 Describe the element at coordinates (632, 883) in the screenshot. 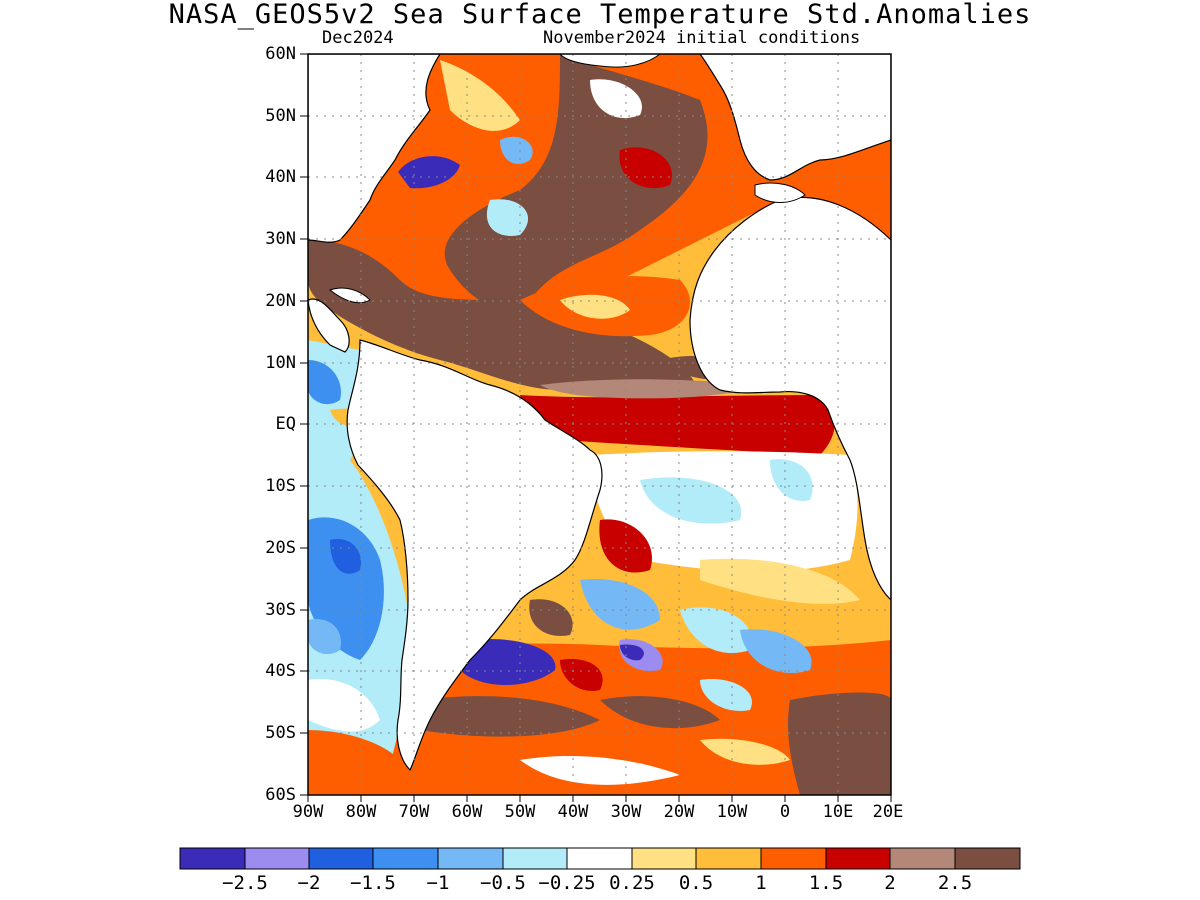

I see `colorbar-label: 0.25` at that location.